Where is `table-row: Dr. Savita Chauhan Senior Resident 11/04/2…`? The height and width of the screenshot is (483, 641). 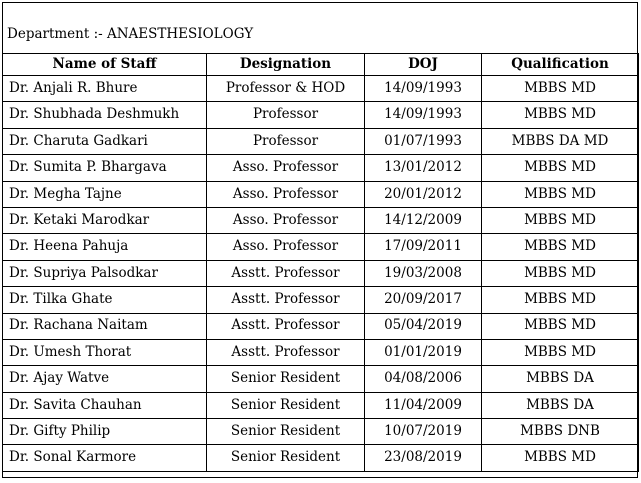 table-row: Dr. Savita Chauhan Senior Resident 11/04/2… is located at coordinates (320, 405).